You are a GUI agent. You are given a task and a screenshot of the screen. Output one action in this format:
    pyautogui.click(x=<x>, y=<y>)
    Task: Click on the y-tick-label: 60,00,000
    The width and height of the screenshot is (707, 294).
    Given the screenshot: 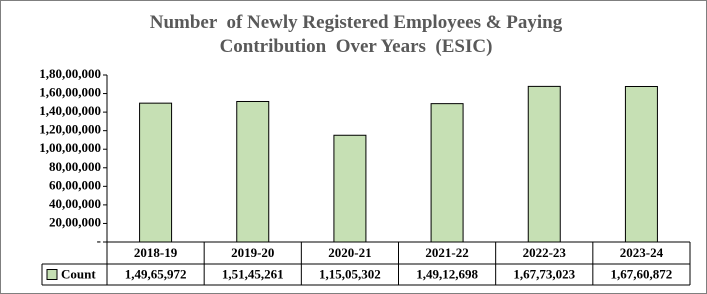 What is the action you would take?
    pyautogui.click(x=75, y=184)
    